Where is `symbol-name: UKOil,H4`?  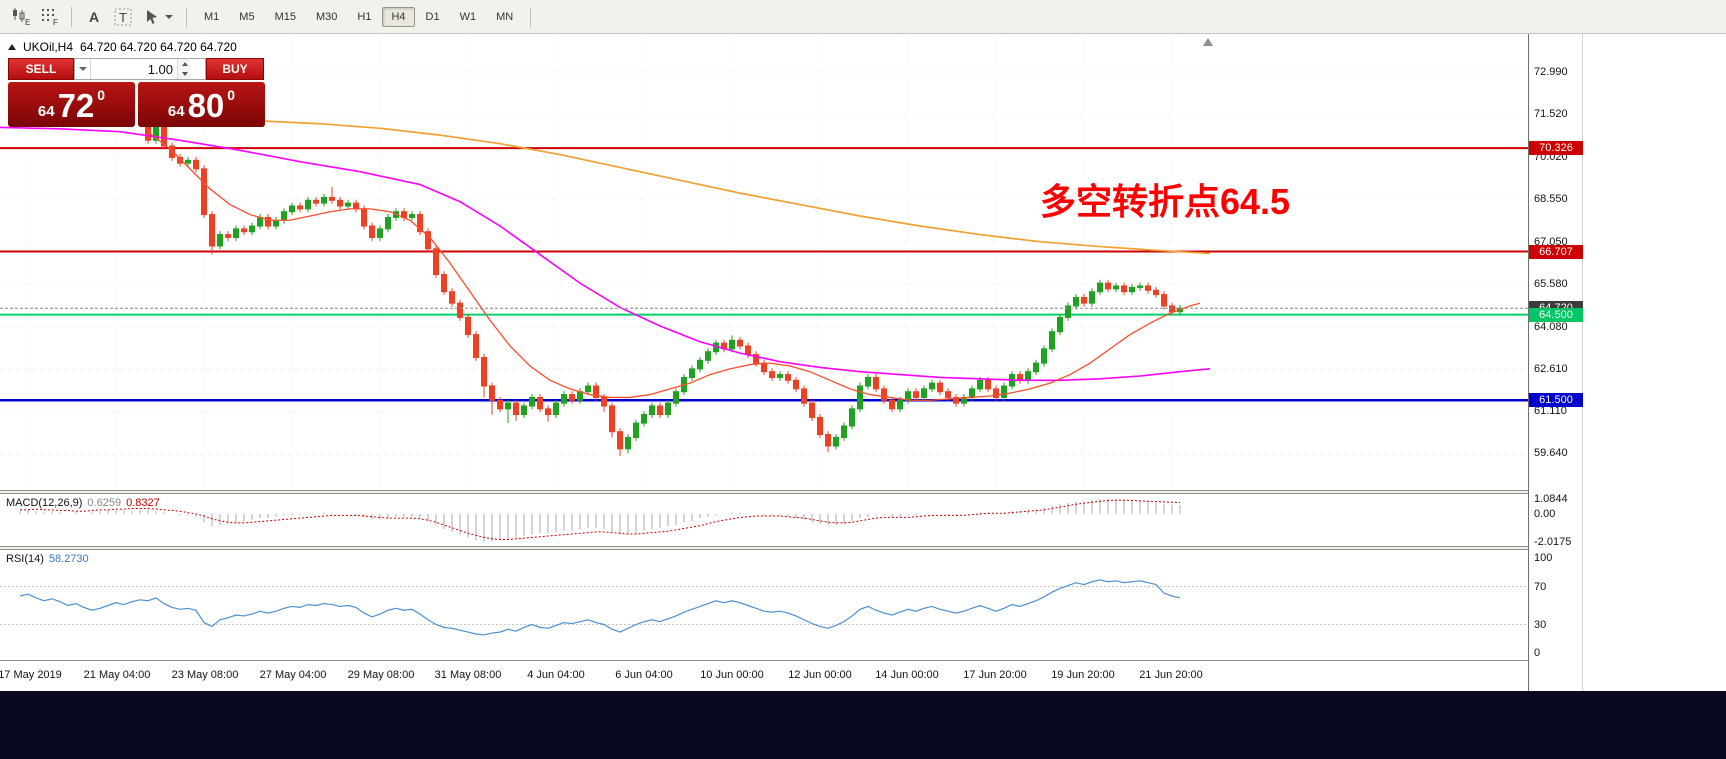
symbol-name: UKOil,H4 is located at coordinates (48, 47).